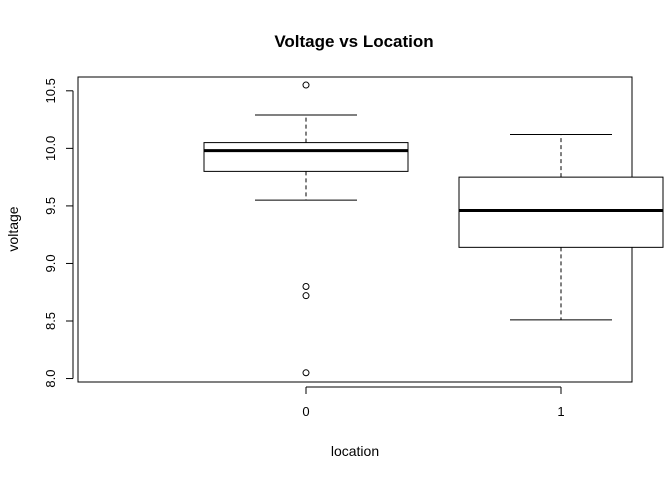 The height and width of the screenshot is (480, 672). What do you see at coordinates (50, 379) in the screenshot?
I see `y-tick-label: 8.0` at bounding box center [50, 379].